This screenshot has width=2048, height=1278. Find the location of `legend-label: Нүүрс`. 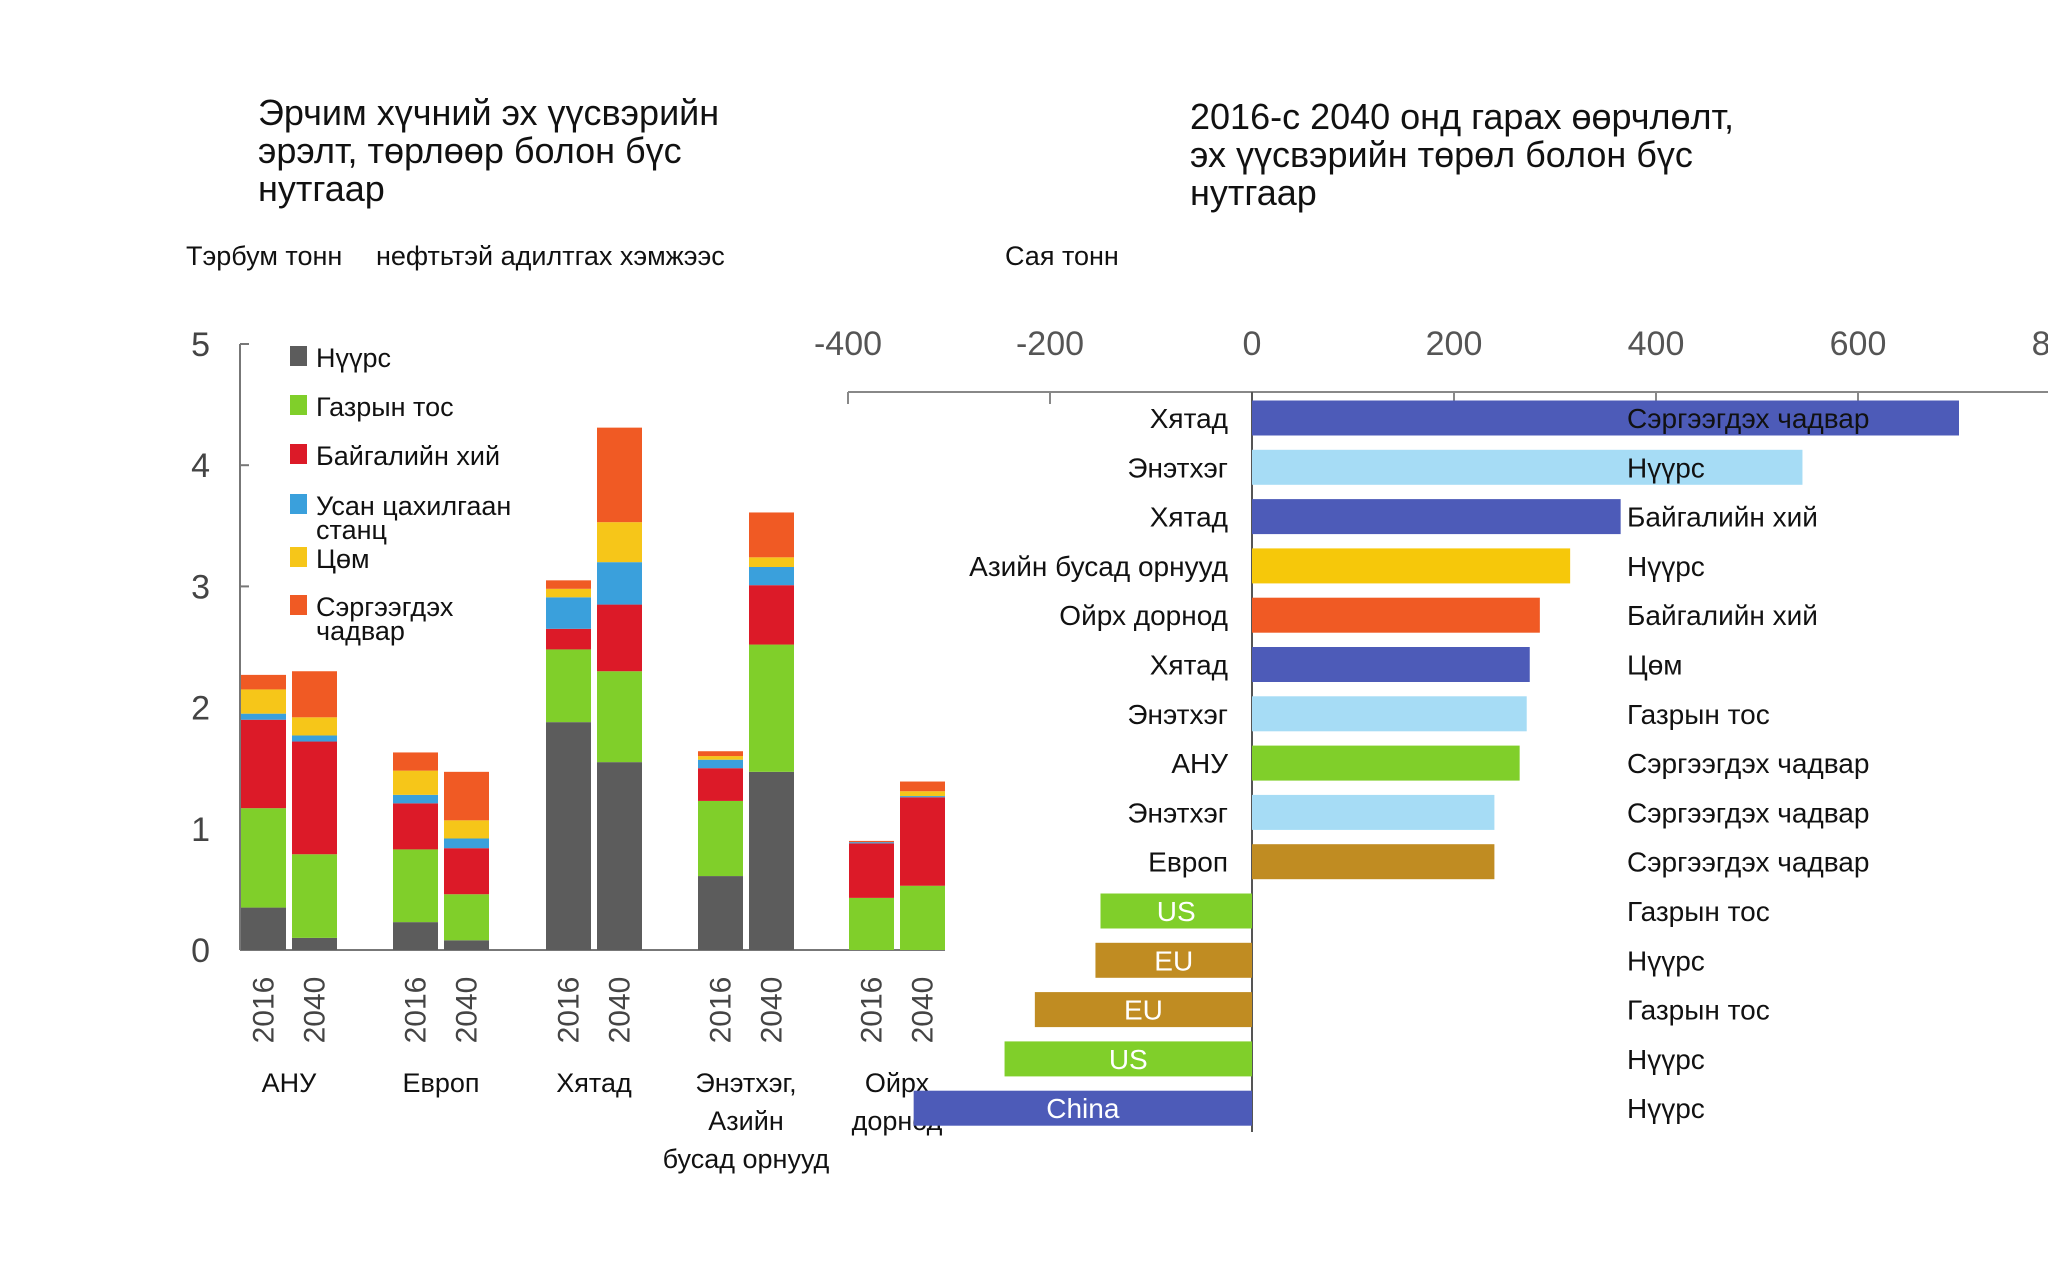

legend-label: Нүүрс is located at coordinates (353, 358).